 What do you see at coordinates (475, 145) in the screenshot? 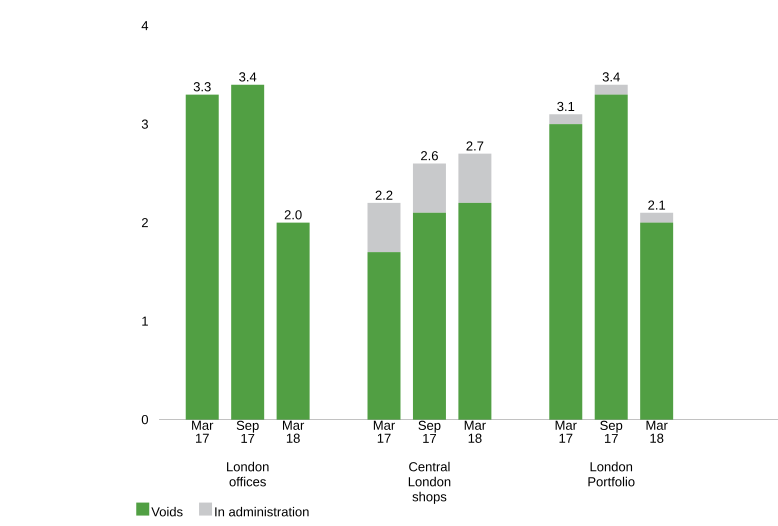
I see `total-label: 2.7` at bounding box center [475, 145].